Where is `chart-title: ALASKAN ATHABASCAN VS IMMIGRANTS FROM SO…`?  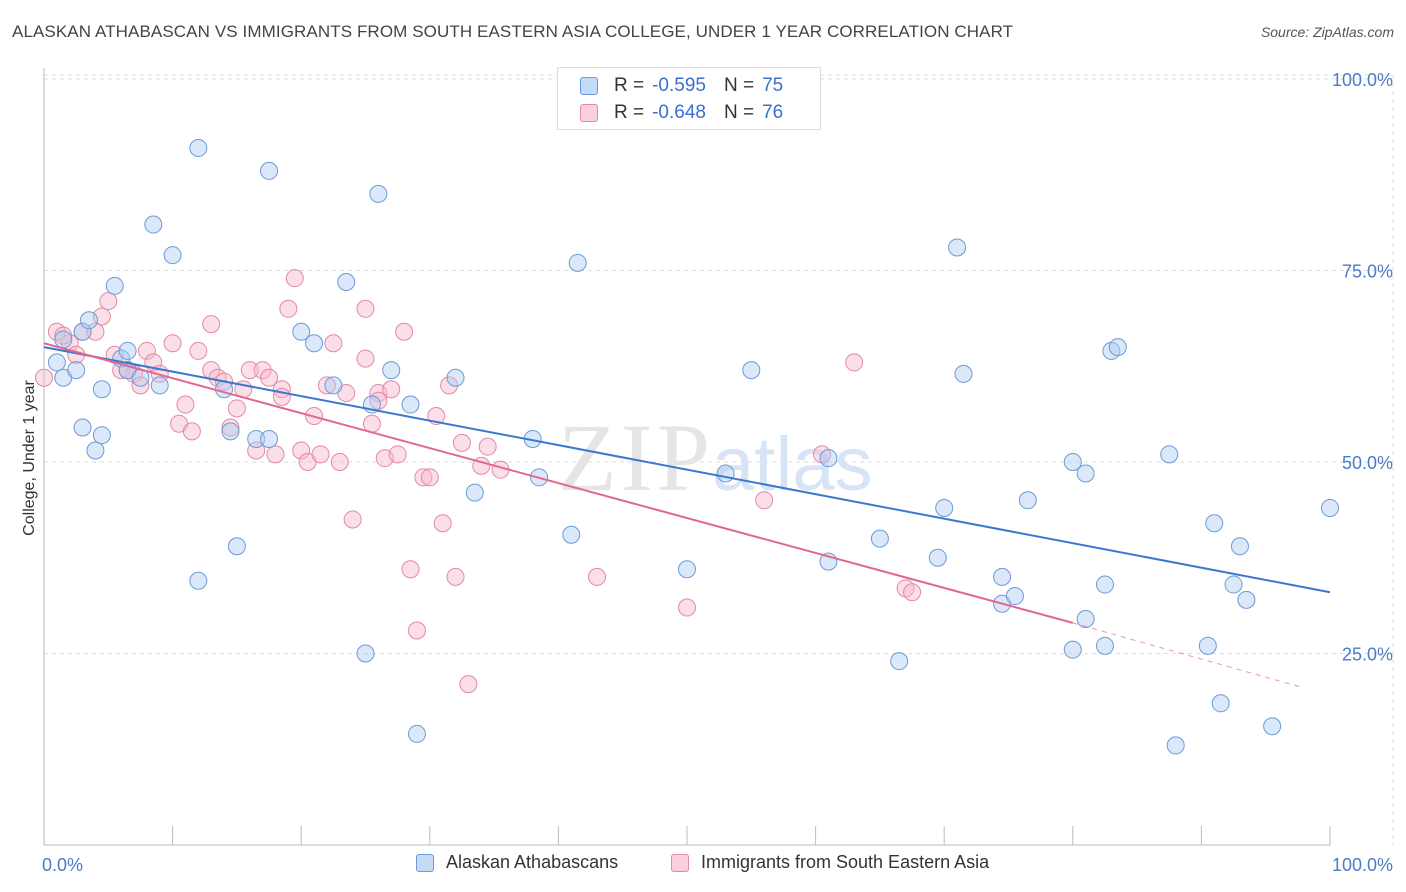 chart-title: ALASKAN ATHABASCAN VS IMMIGRANTS FROM SO… is located at coordinates (513, 31).